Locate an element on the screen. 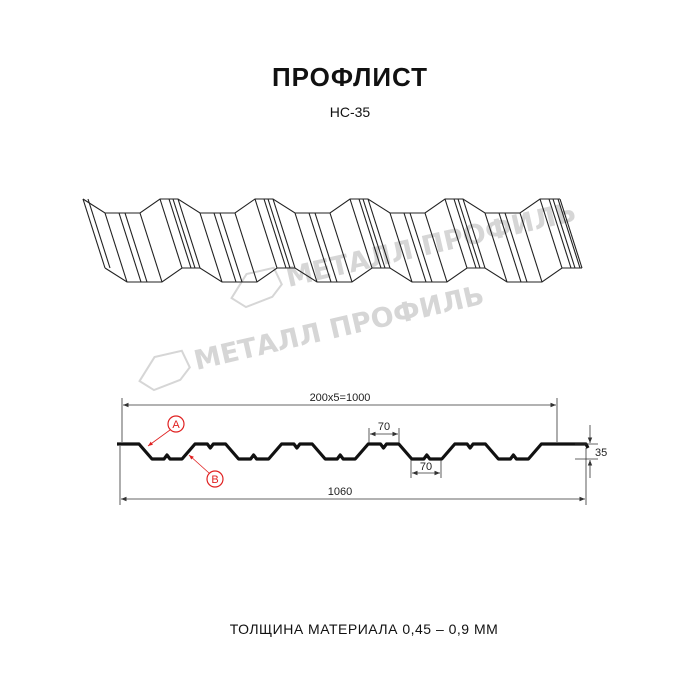 This screenshot has width=700, height=700. dim-pitch-label: 200x5=1000 is located at coordinates (340, 398).